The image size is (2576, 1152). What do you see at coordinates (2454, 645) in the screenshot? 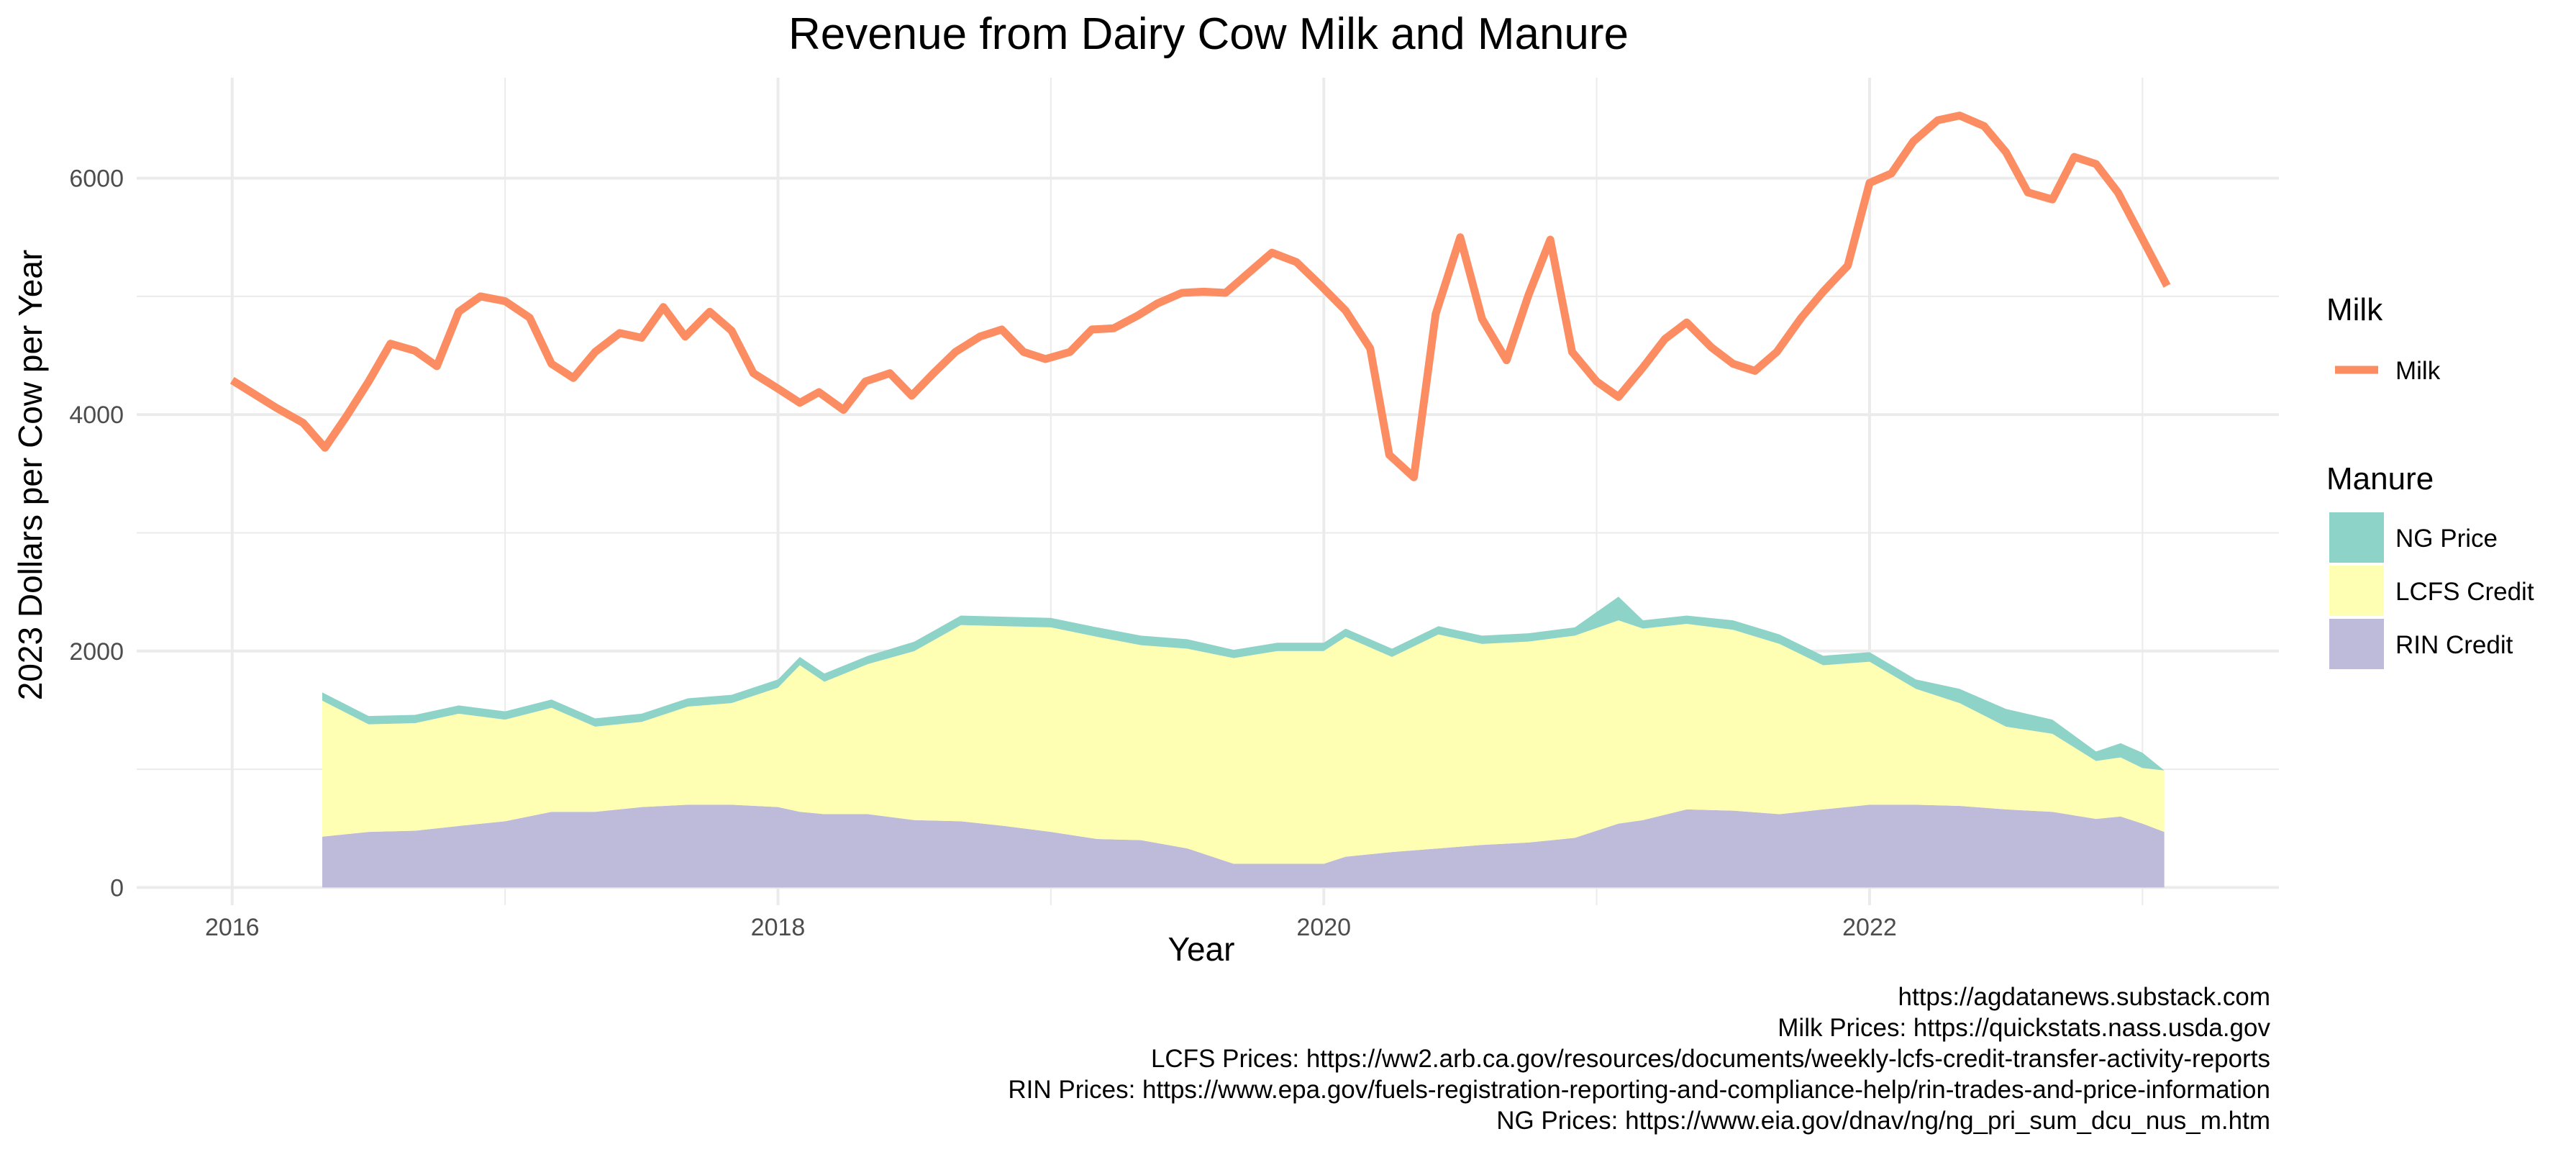
I see `legend-label-rin: RIN Credit` at bounding box center [2454, 645].